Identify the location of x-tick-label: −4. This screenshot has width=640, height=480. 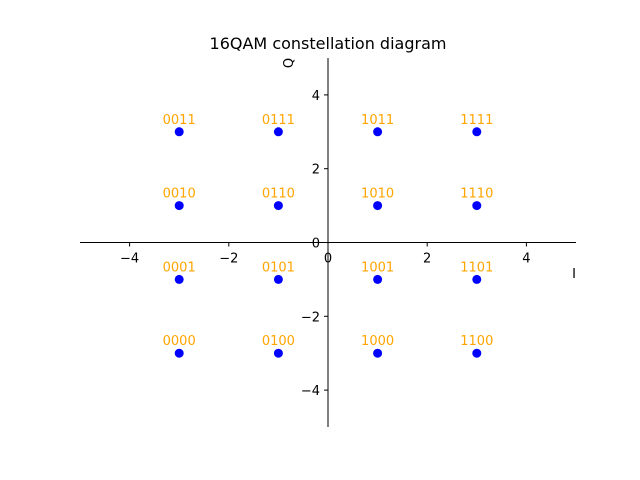
(129, 259).